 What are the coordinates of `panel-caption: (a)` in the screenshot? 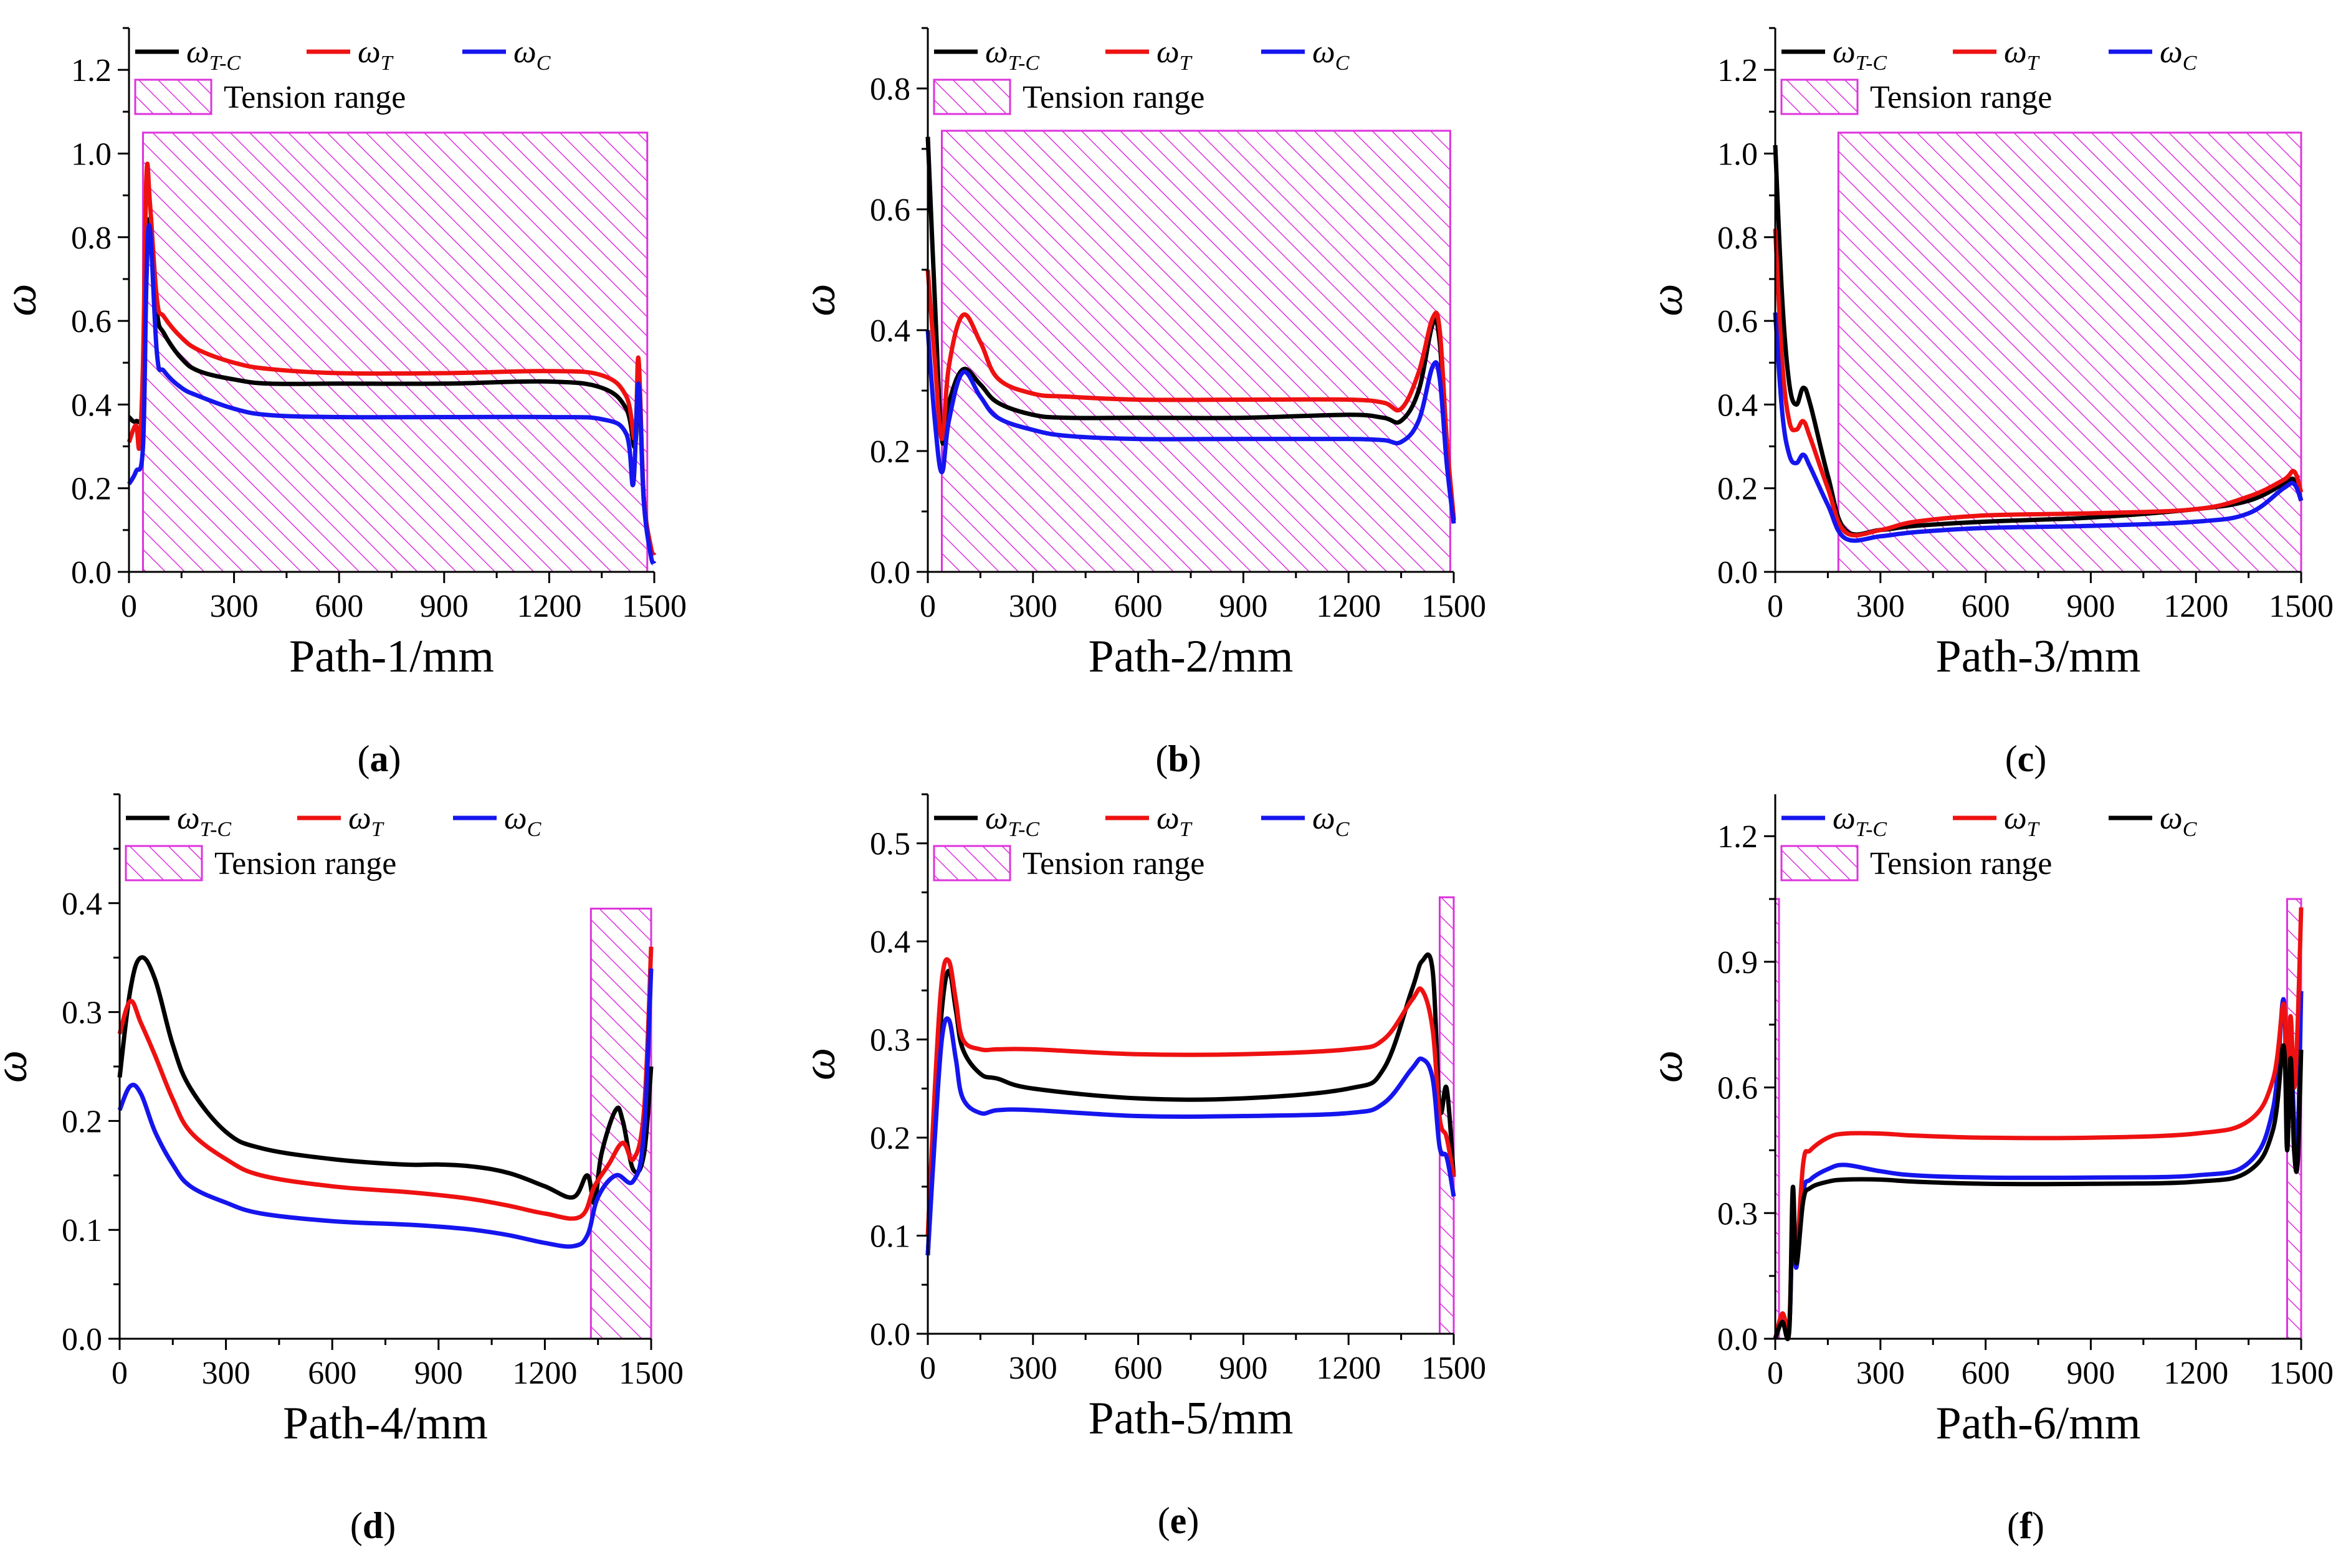 It's located at (379, 759).